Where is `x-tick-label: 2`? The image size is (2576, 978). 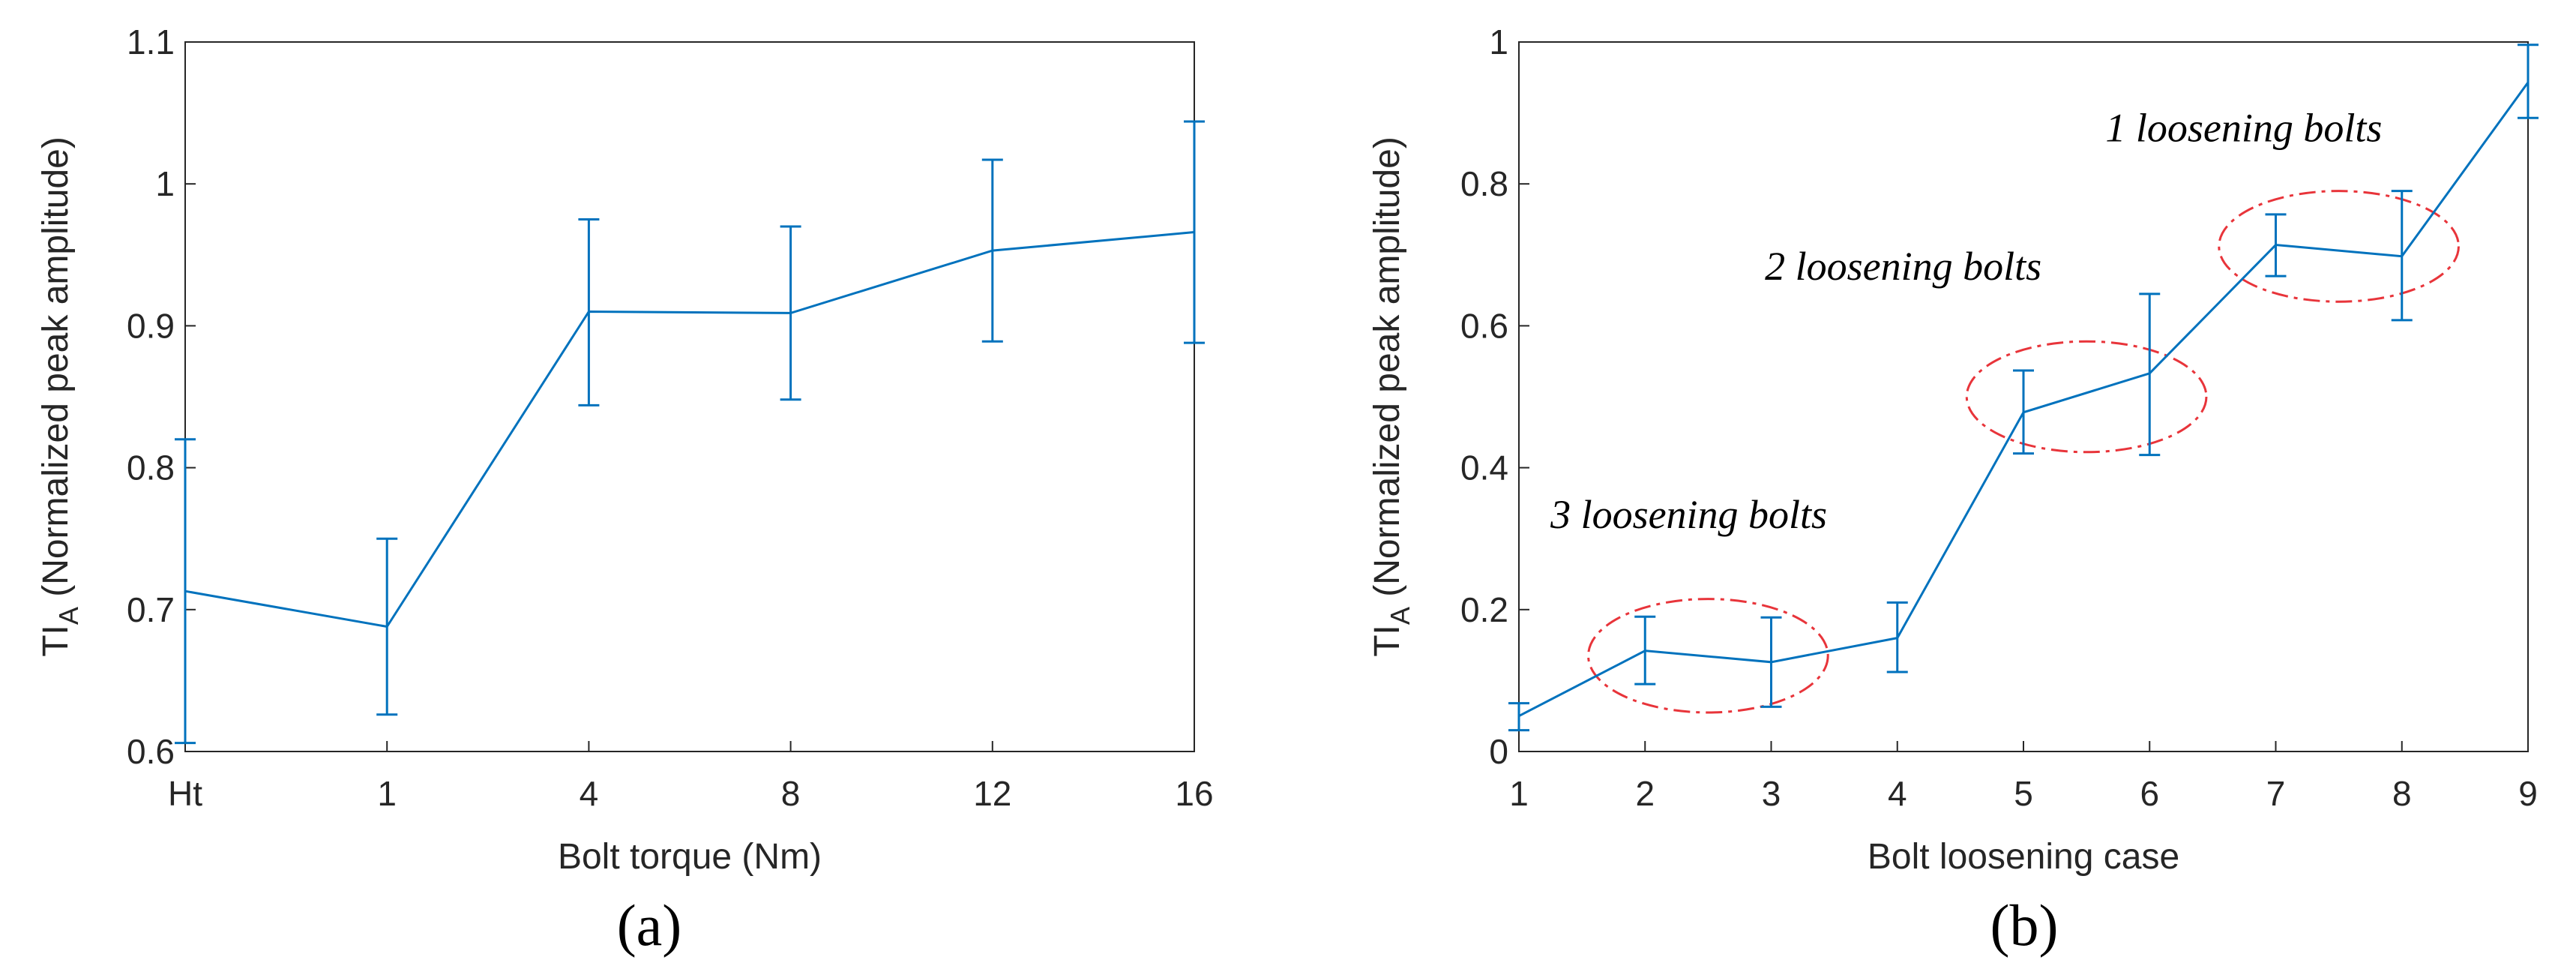 x-tick-label: 2 is located at coordinates (1645, 793).